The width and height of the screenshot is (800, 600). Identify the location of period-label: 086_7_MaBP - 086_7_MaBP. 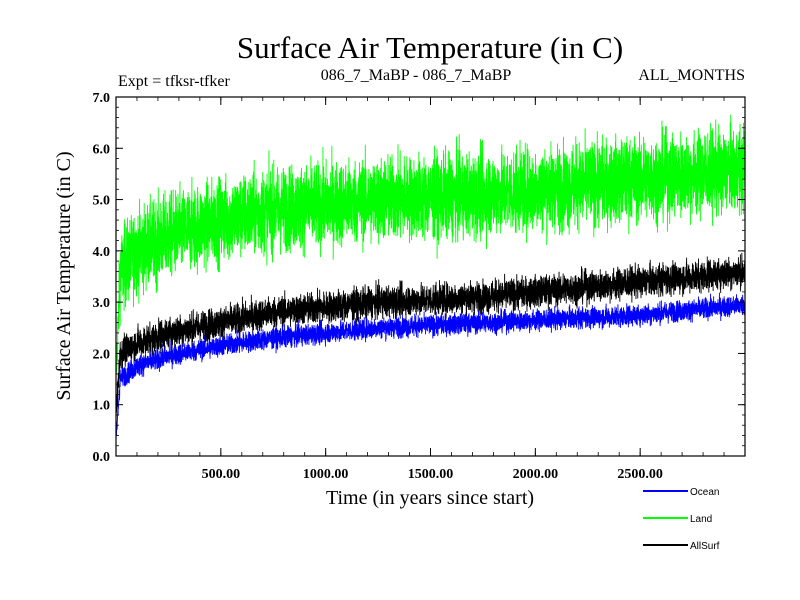
(416, 75).